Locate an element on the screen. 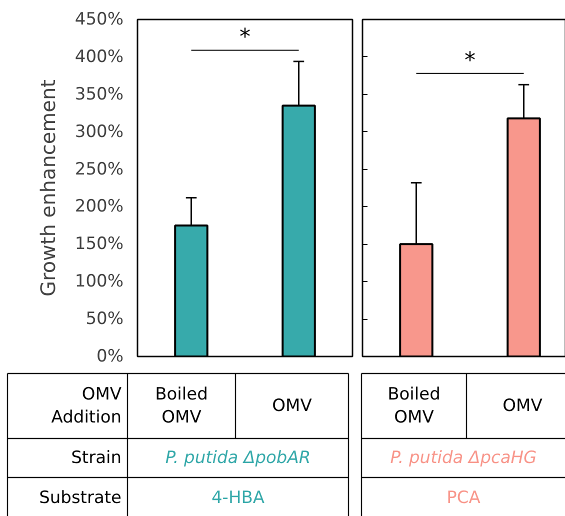 Image resolution: width=565 pixels, height=516 pixels. y-tick-label: 200% is located at coordinates (99, 206).